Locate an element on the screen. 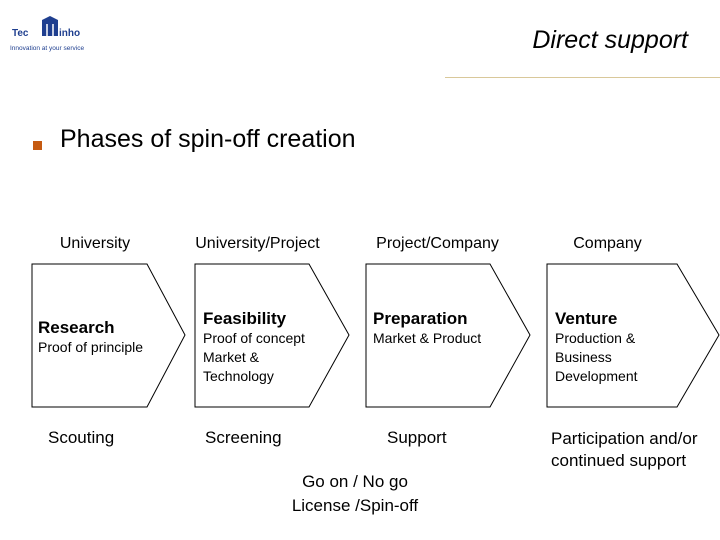  activity-label: Participation and/or continued support is located at coordinates (624, 449).